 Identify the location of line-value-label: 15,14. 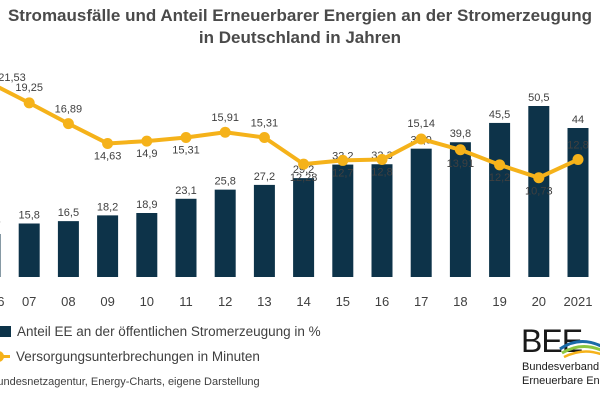
(421, 124).